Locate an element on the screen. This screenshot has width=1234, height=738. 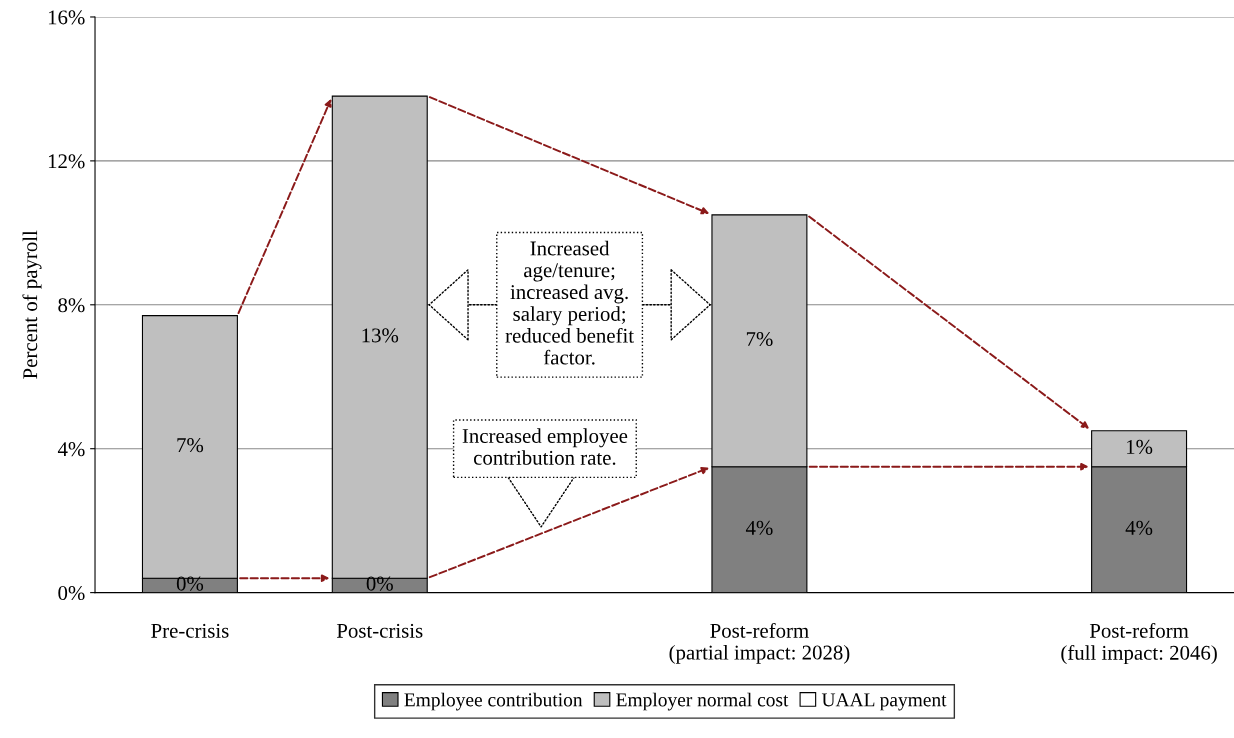
y-tick-label: 12% is located at coordinates (66, 161).